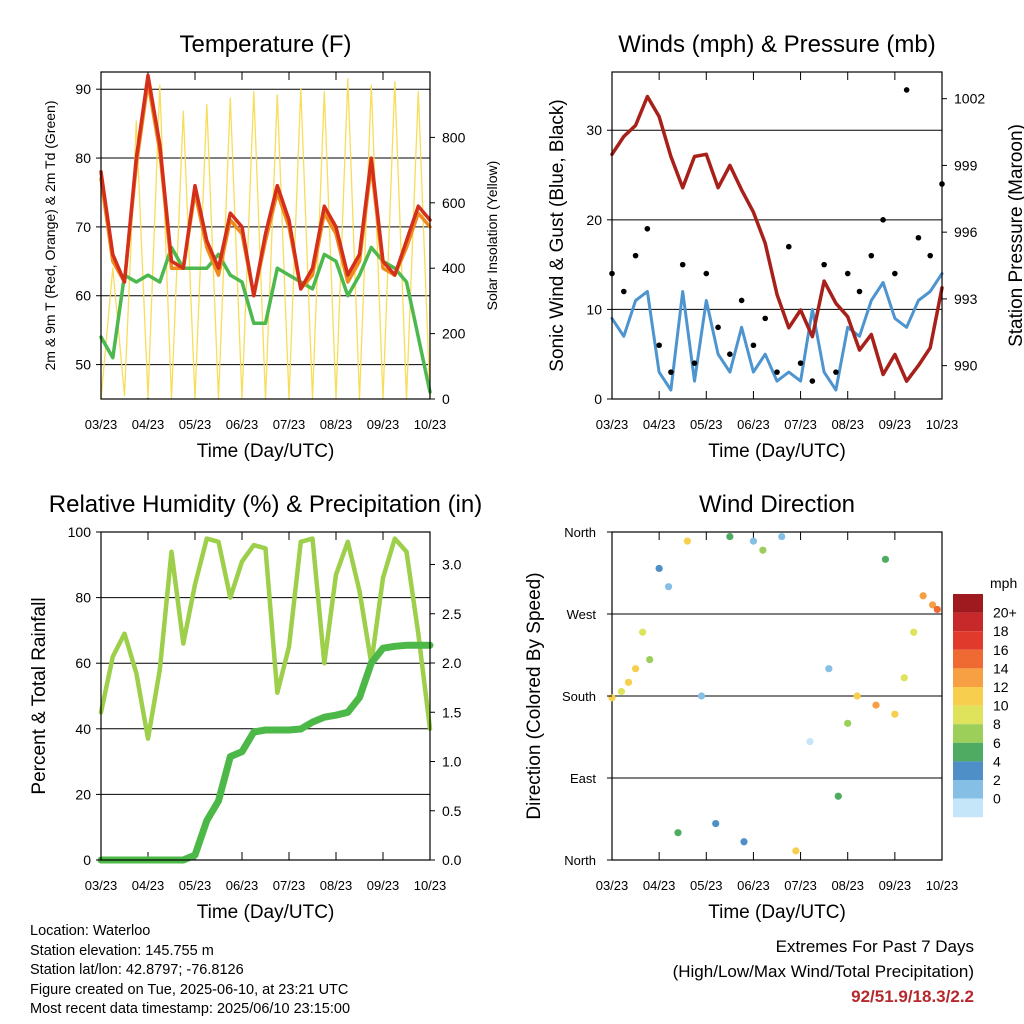  I want to click on legend-title: mph, so click(1003, 583).